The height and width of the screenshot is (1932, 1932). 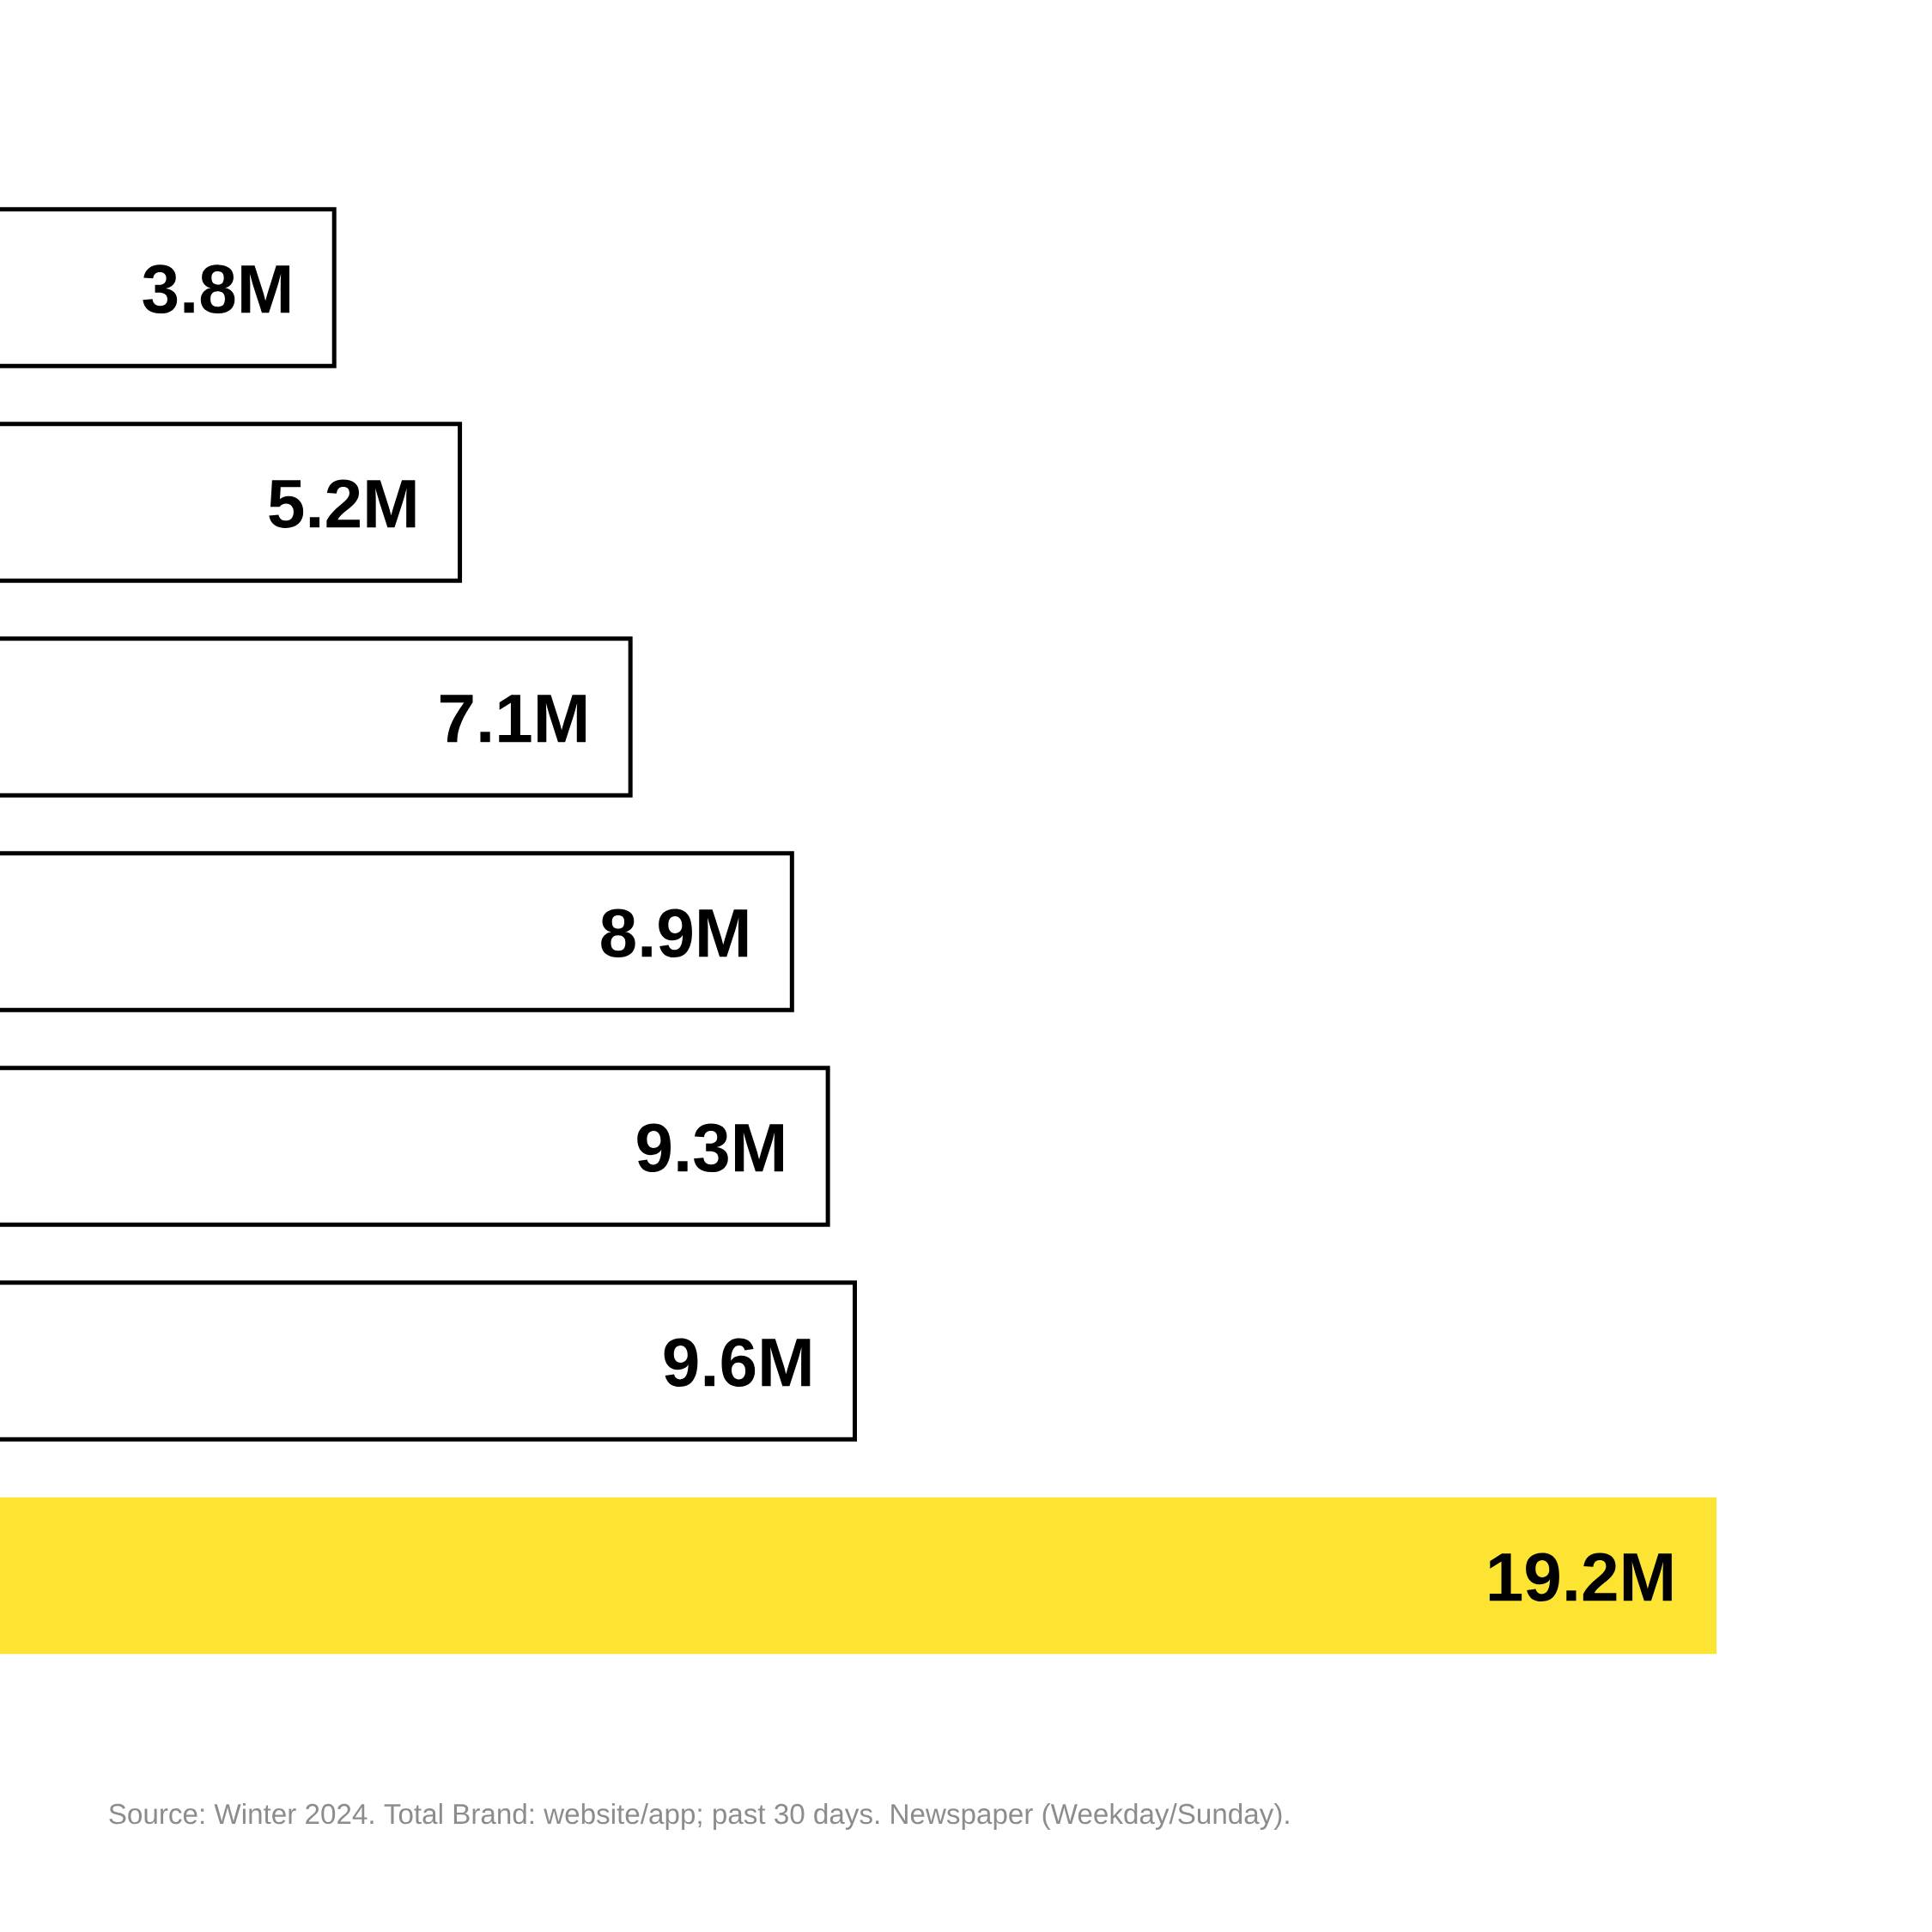 What do you see at coordinates (217, 289) in the screenshot?
I see `data-label: 3.8M` at bounding box center [217, 289].